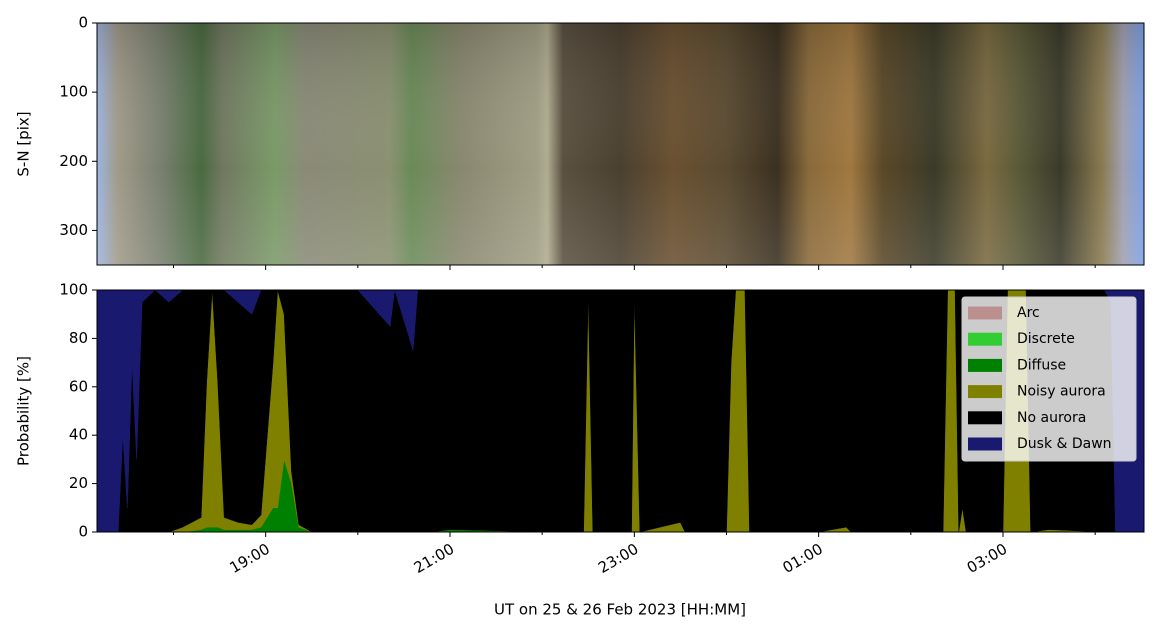  Describe the element at coordinates (78, 338) in the screenshot. I see `y-tick-label: 80` at that location.